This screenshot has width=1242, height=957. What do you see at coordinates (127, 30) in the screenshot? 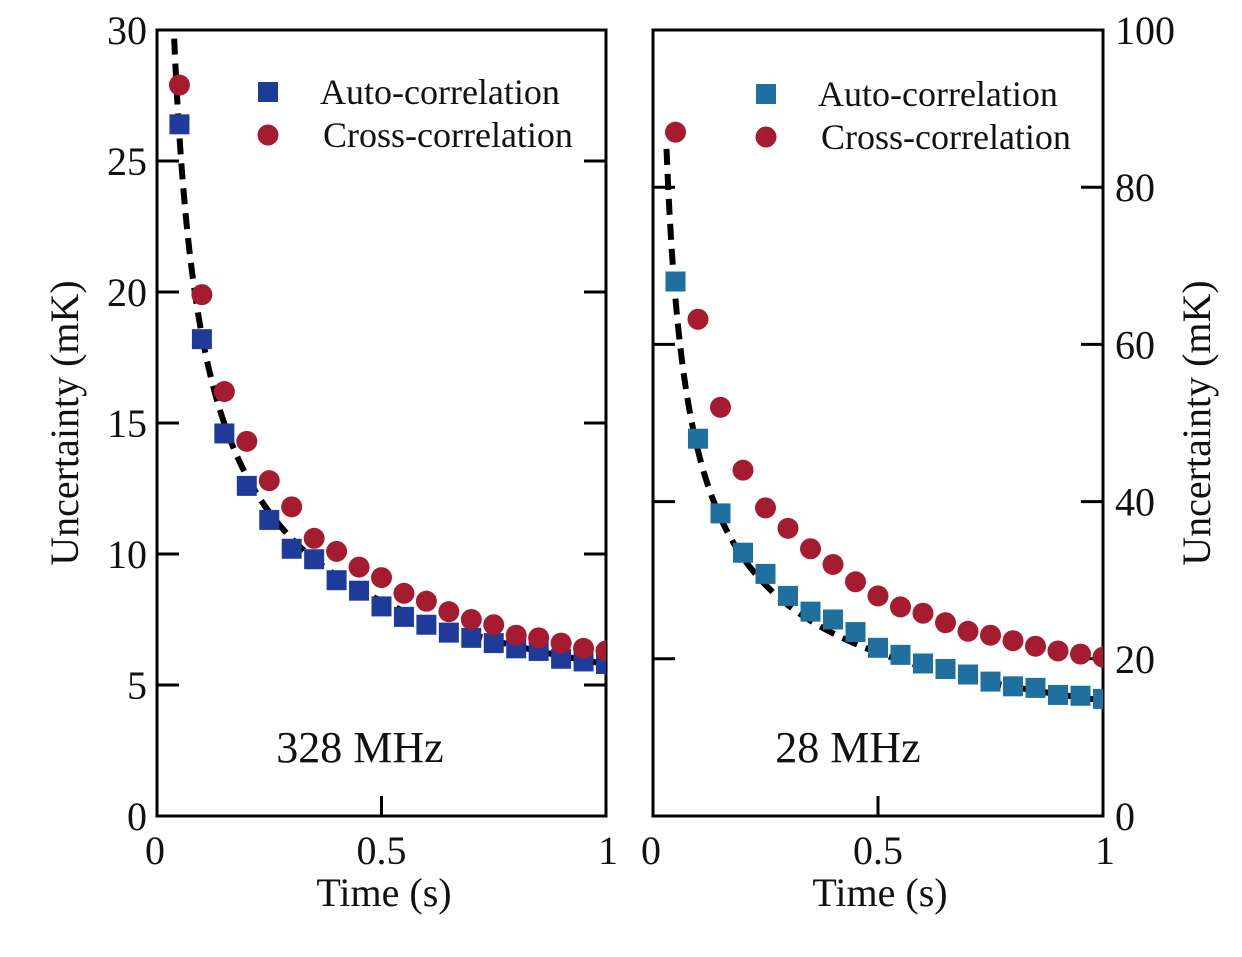
I see `y-tick-label: 30` at bounding box center [127, 30].